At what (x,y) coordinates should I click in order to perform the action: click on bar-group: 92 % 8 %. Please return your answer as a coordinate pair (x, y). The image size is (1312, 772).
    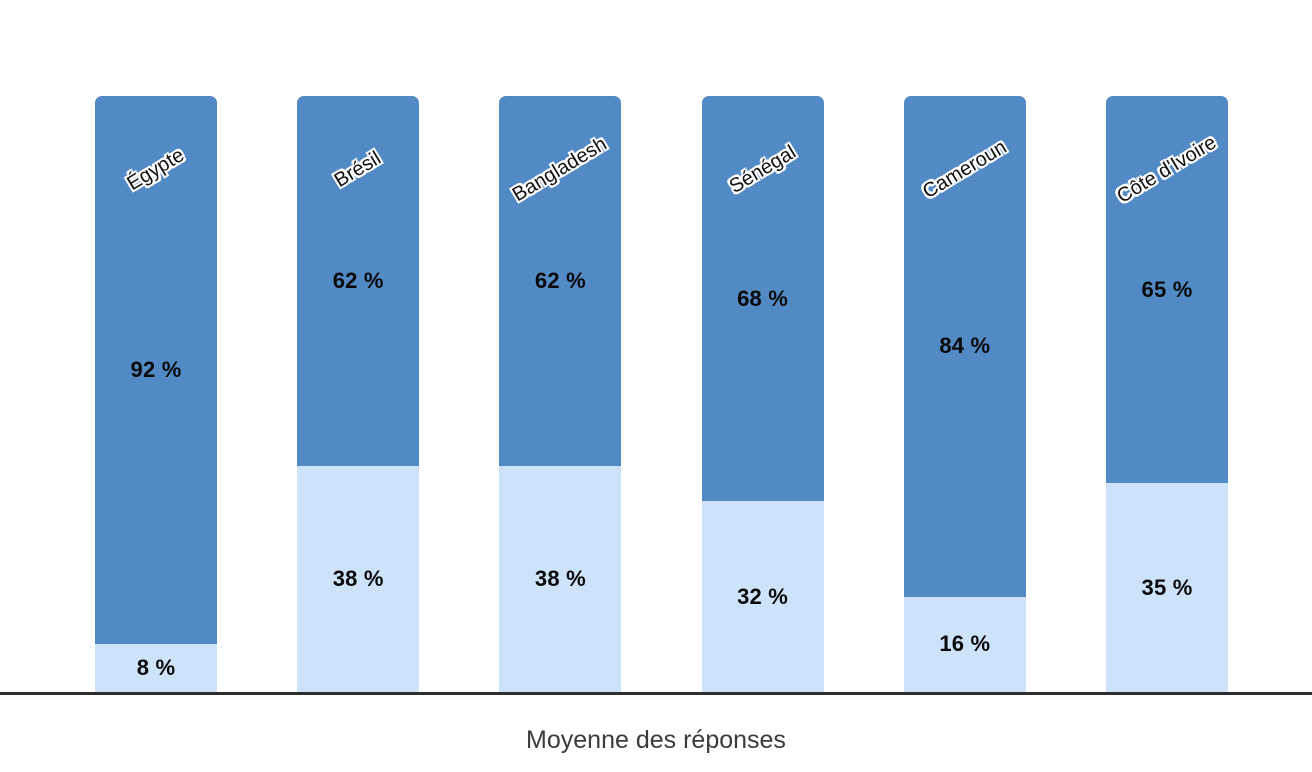
    Looking at the image, I should click on (156, 394).